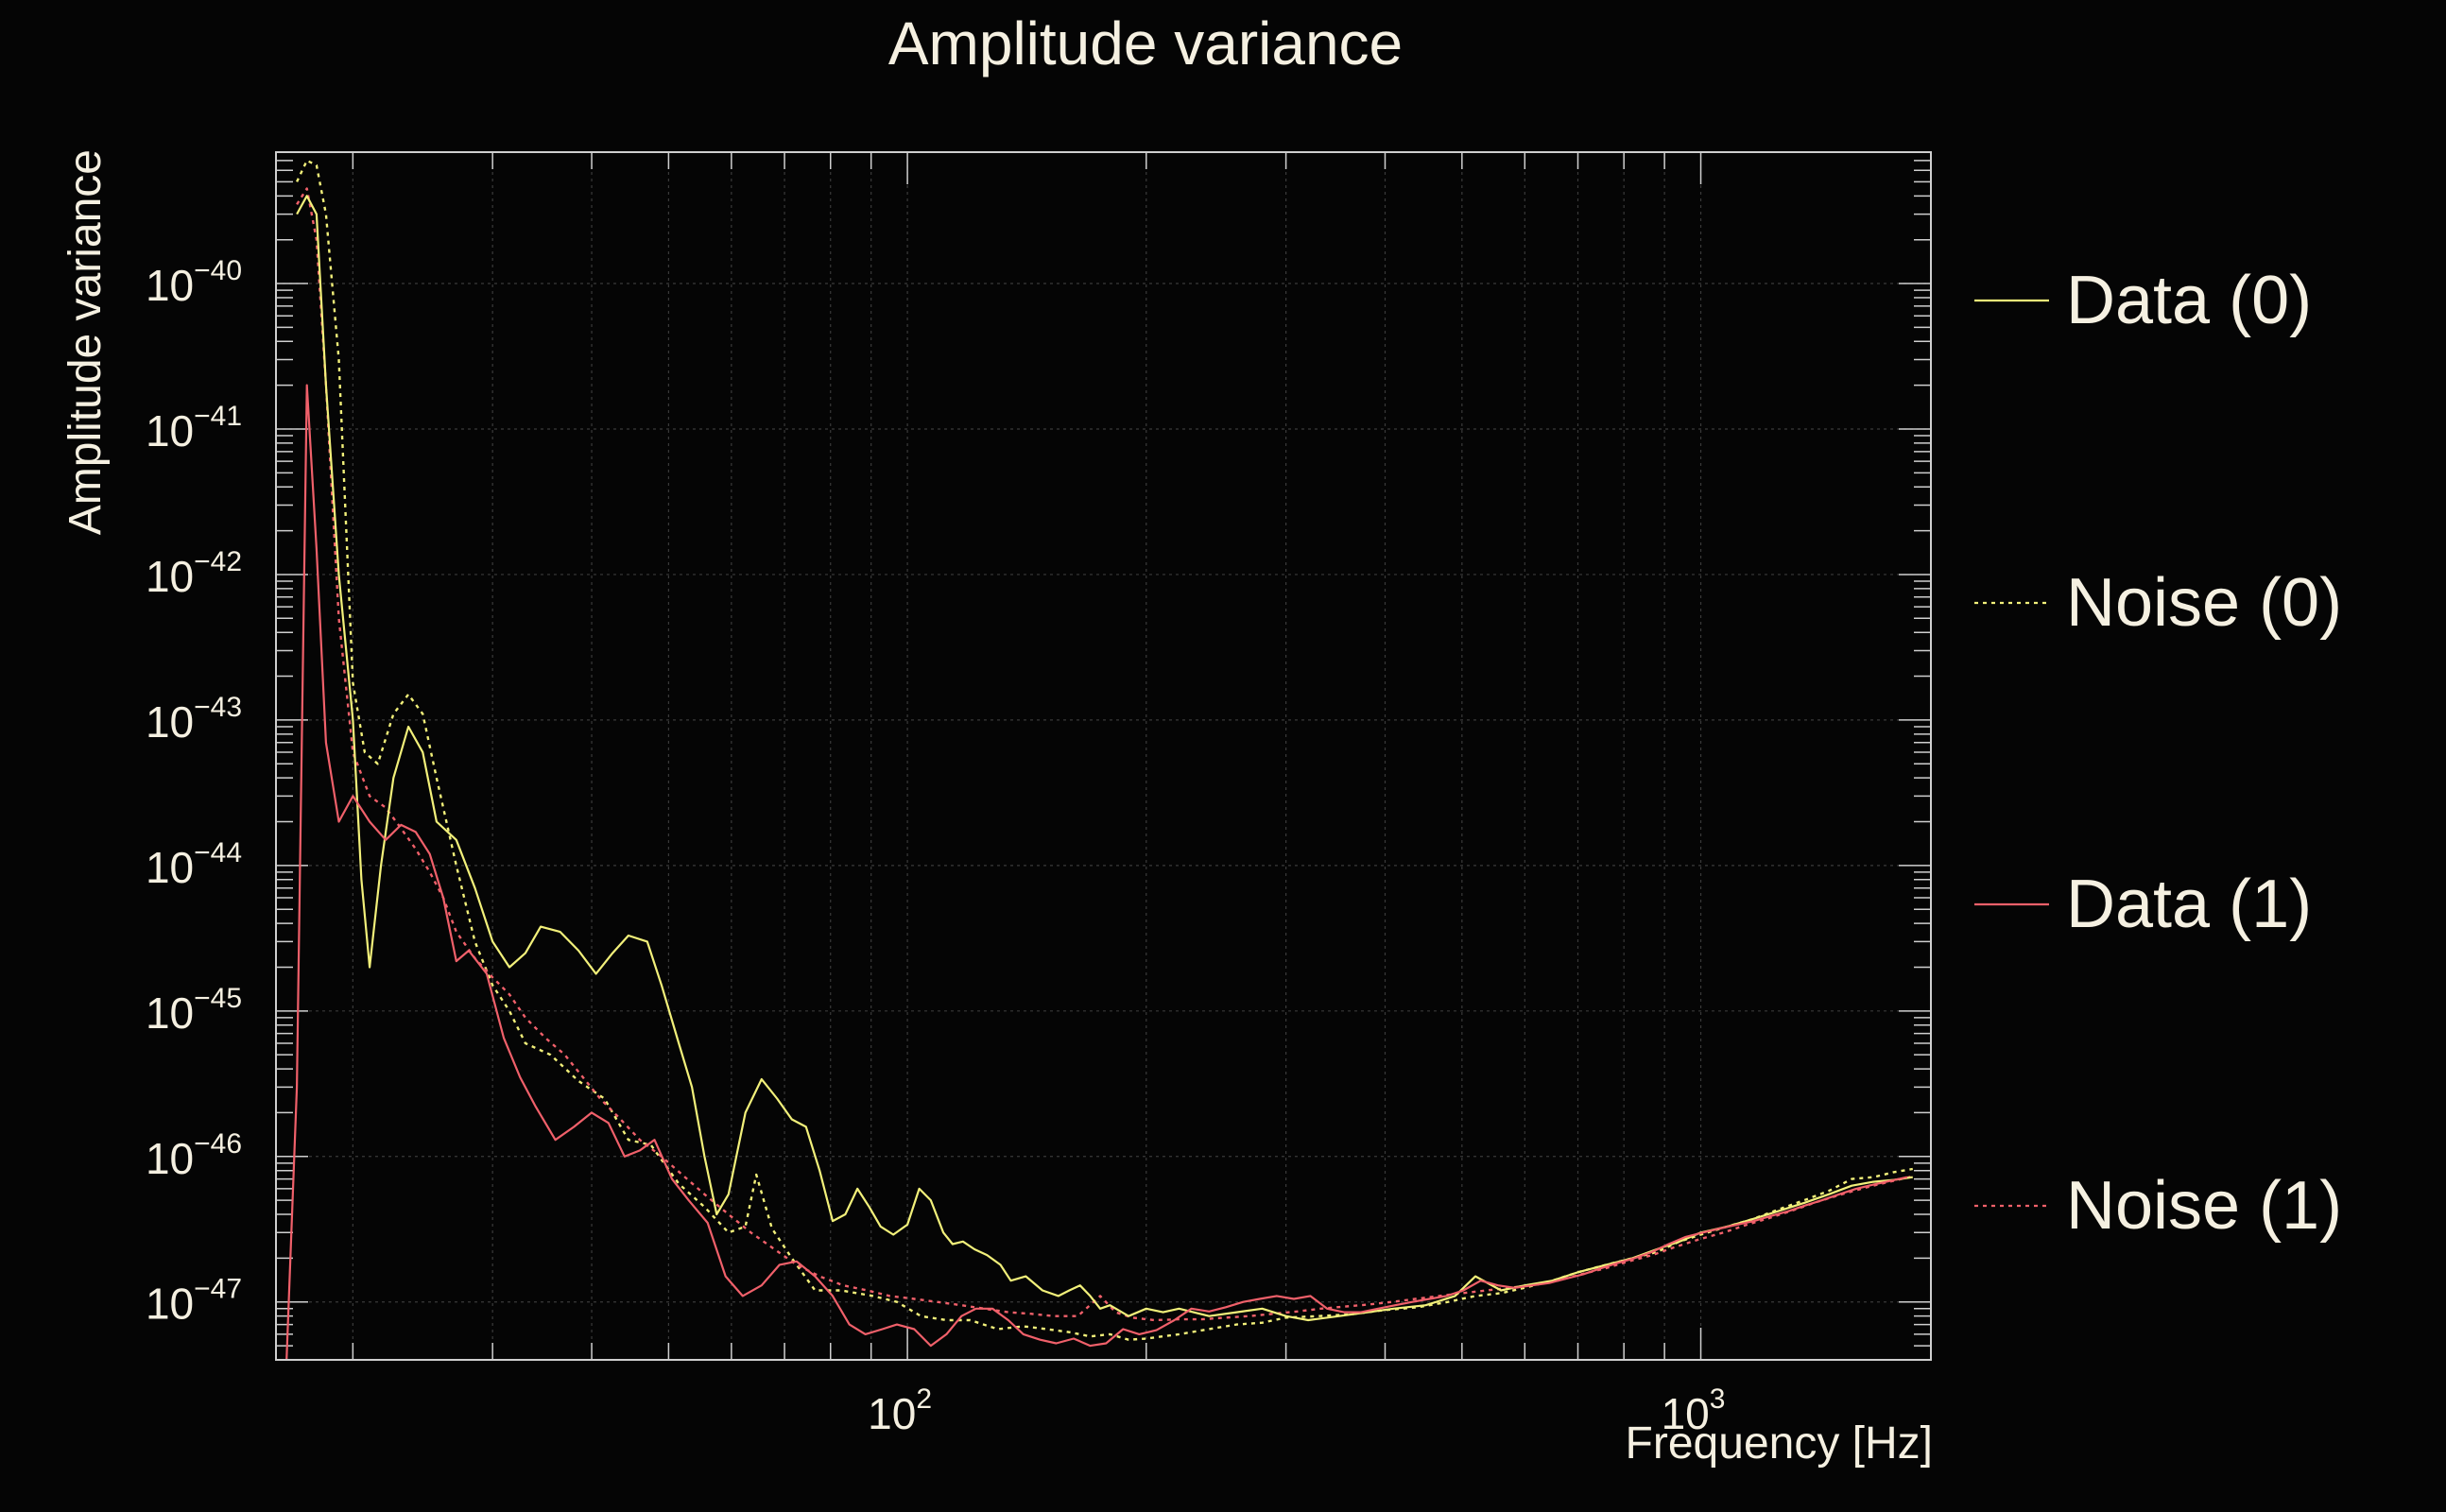 This screenshot has height=1512, width=2446. Describe the element at coordinates (900, 1410) in the screenshot. I see `x-tick-label: 10²` at that location.